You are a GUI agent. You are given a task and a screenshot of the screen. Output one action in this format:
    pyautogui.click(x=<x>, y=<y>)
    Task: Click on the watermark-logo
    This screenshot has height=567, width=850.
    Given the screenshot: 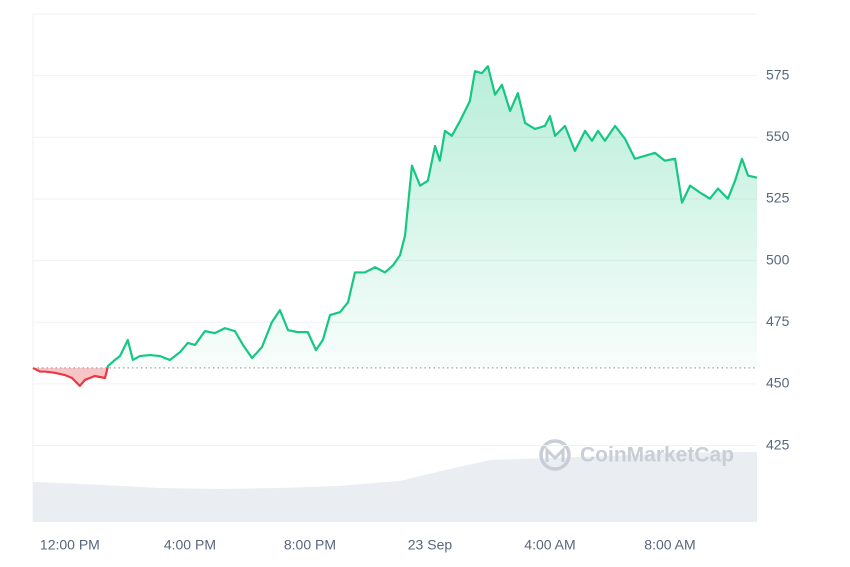 What is the action you would take?
    pyautogui.click(x=555, y=455)
    